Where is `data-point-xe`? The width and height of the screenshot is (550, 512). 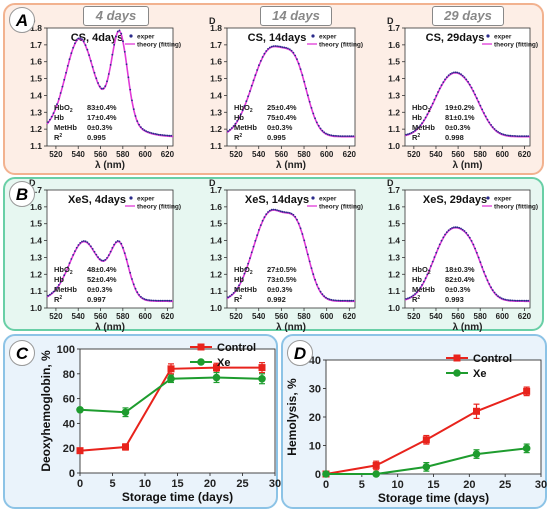 data-point-xe is located at coordinates (526, 448).